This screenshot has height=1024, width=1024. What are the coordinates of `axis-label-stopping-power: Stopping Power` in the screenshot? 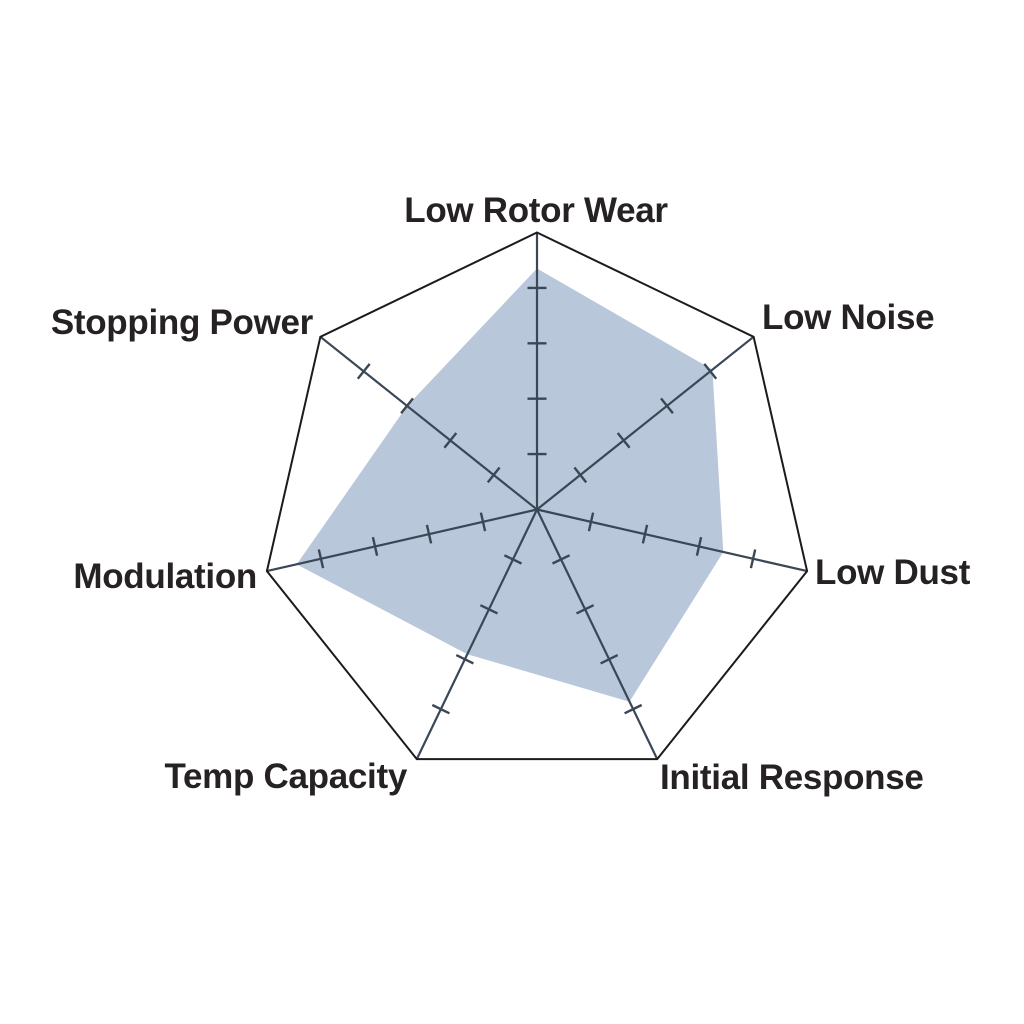 It's located at (182, 322).